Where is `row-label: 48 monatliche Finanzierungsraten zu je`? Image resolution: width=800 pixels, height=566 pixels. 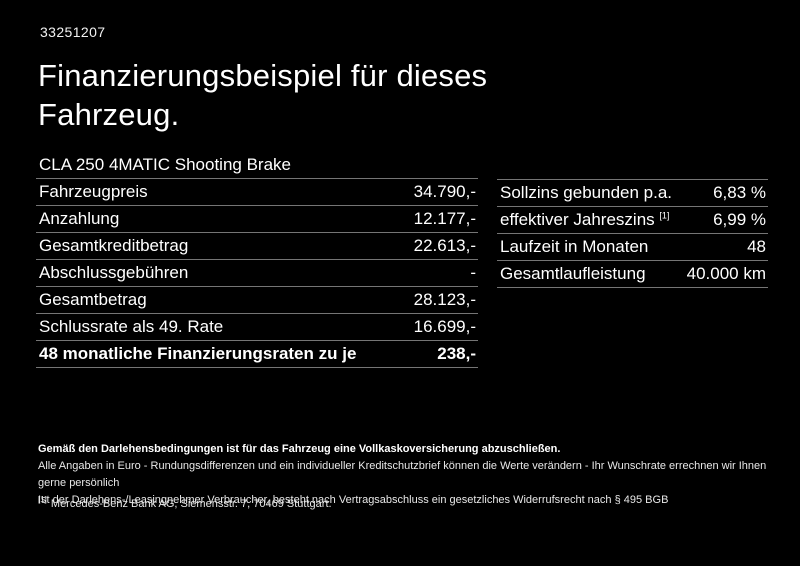 row-label: 48 monatliche Finanzierungsraten zu je is located at coordinates (198, 353).